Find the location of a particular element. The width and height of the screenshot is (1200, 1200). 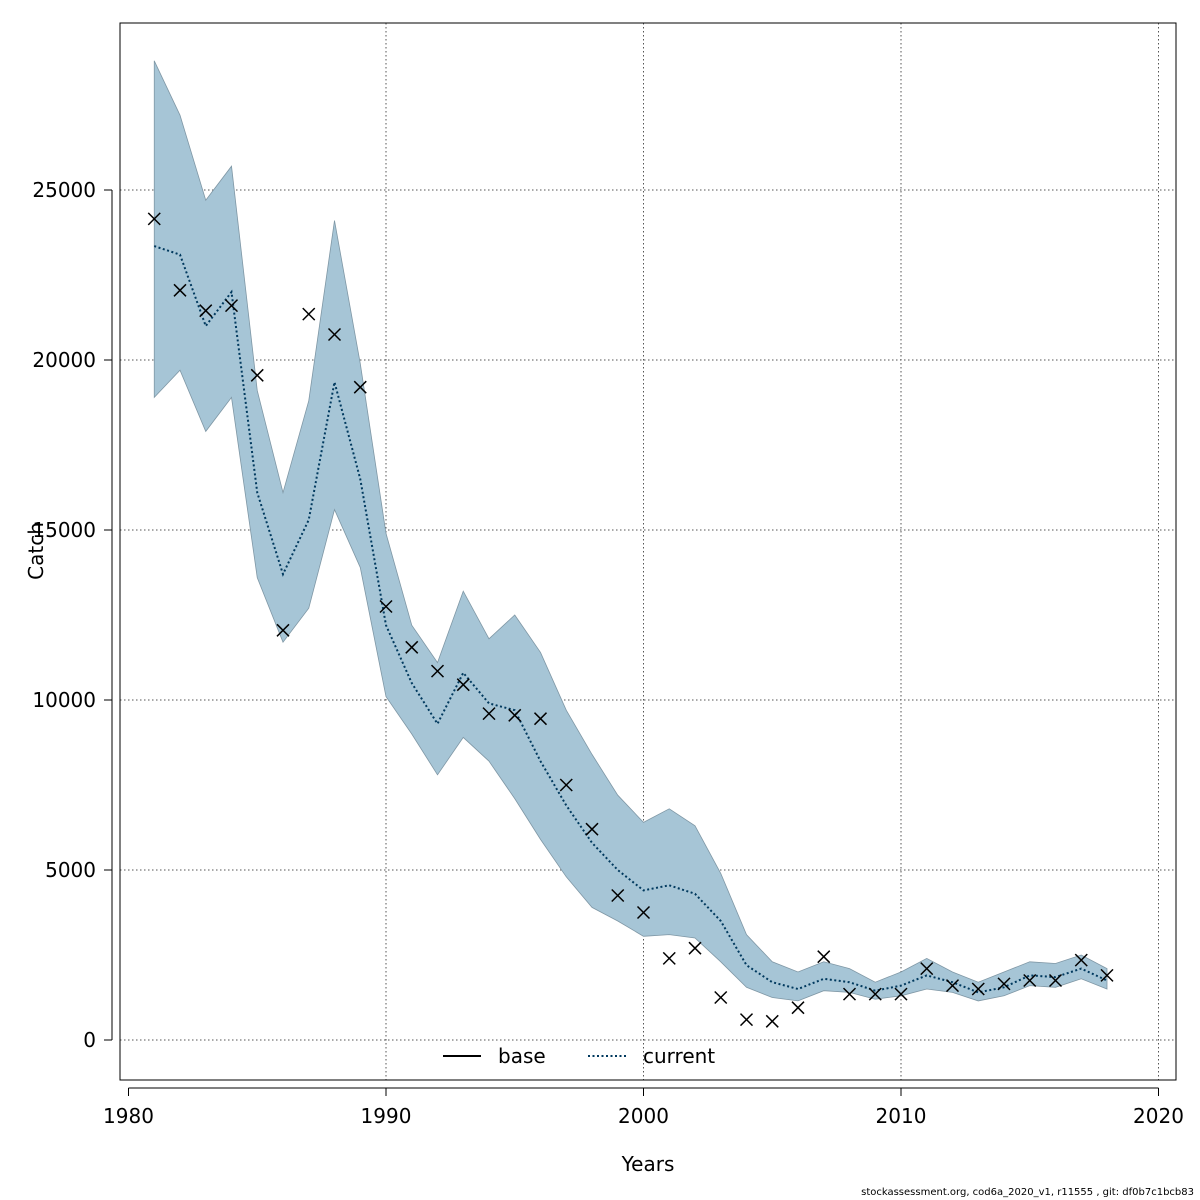

x-axis: 1980 1990 2000 2010 2020 is located at coordinates (643, 1107).